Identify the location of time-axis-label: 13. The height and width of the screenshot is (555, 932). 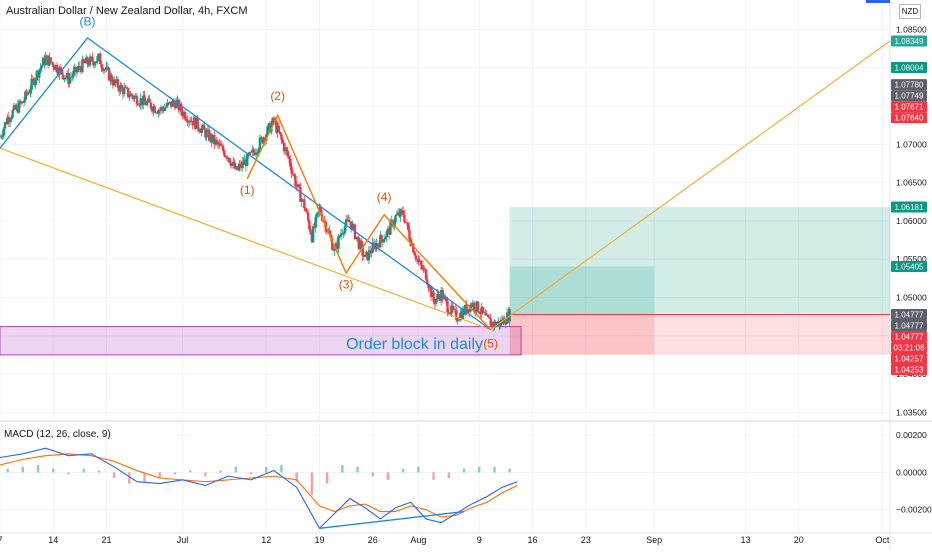
(745, 540).